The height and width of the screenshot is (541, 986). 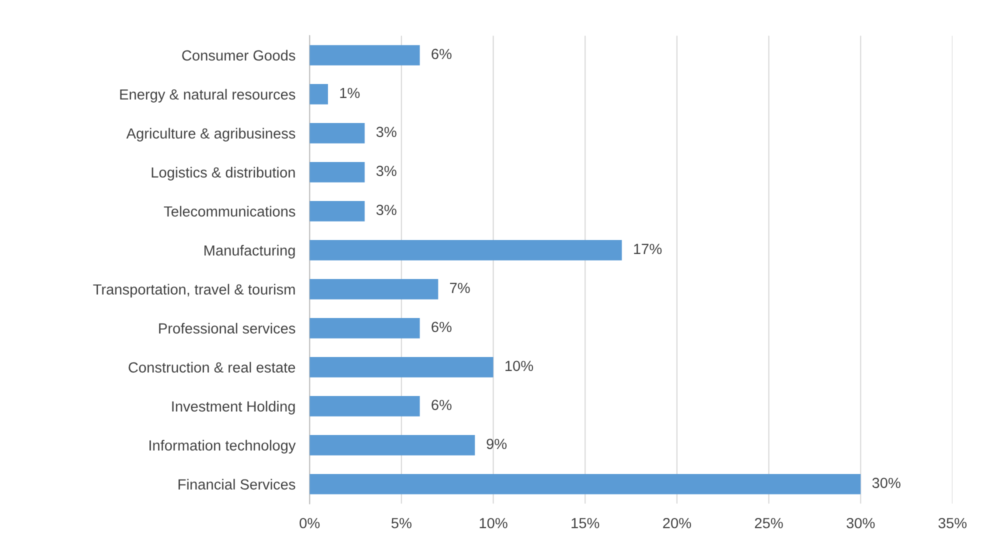 I want to click on y-tick-label: Energy & natural resources, so click(x=208, y=95).